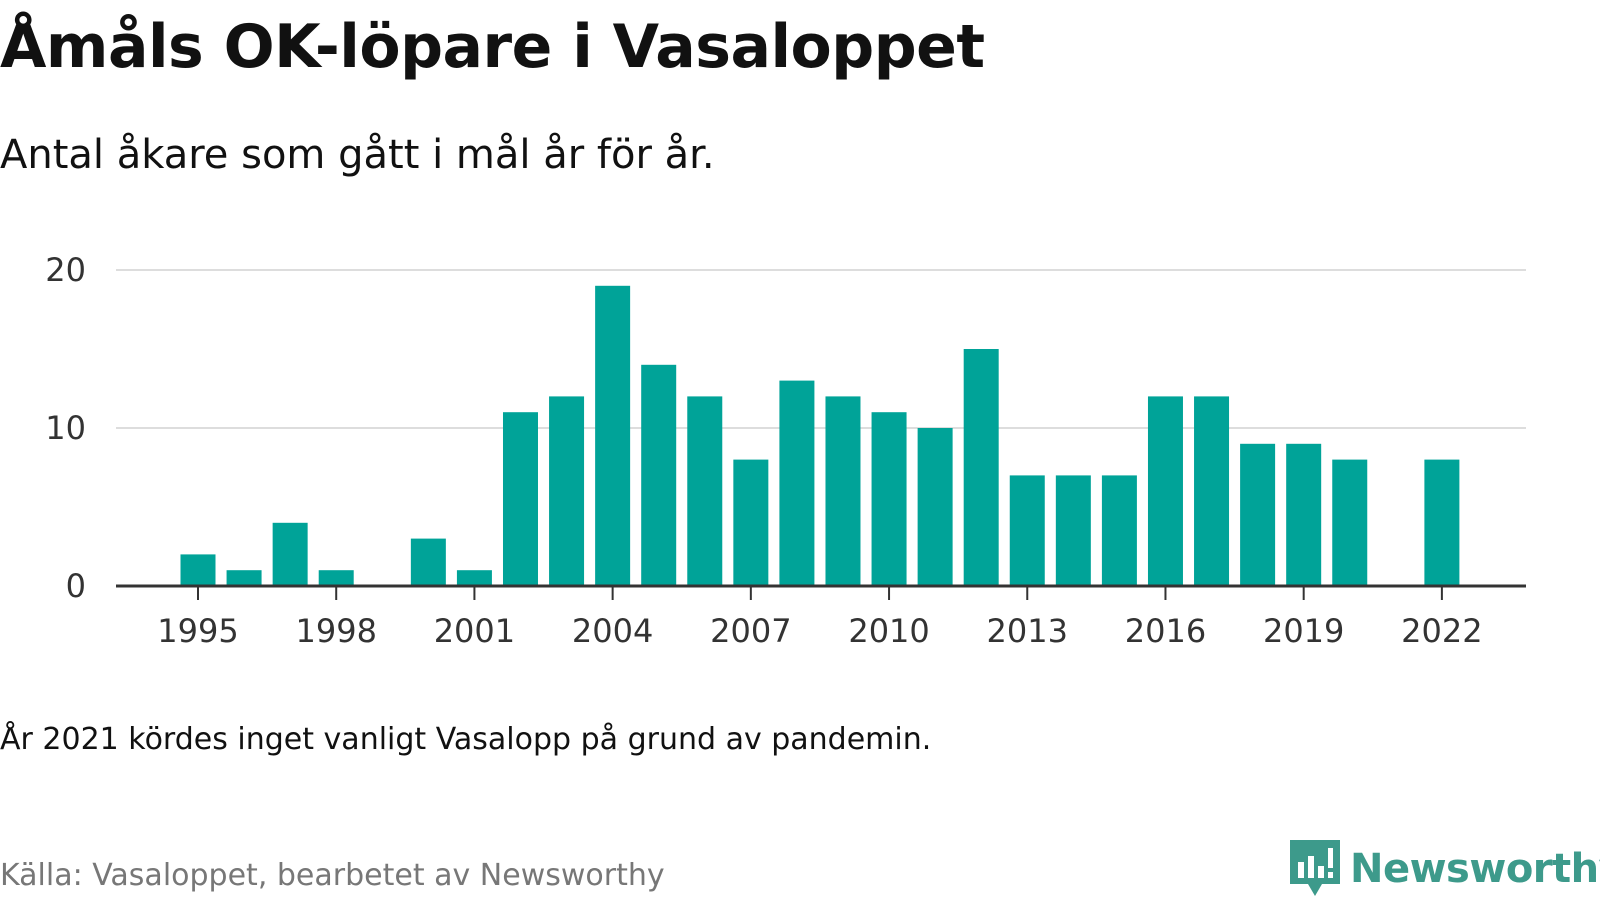 This screenshot has width=1600, height=900. What do you see at coordinates (889, 499) in the screenshot?
I see `bar-2010` at bounding box center [889, 499].